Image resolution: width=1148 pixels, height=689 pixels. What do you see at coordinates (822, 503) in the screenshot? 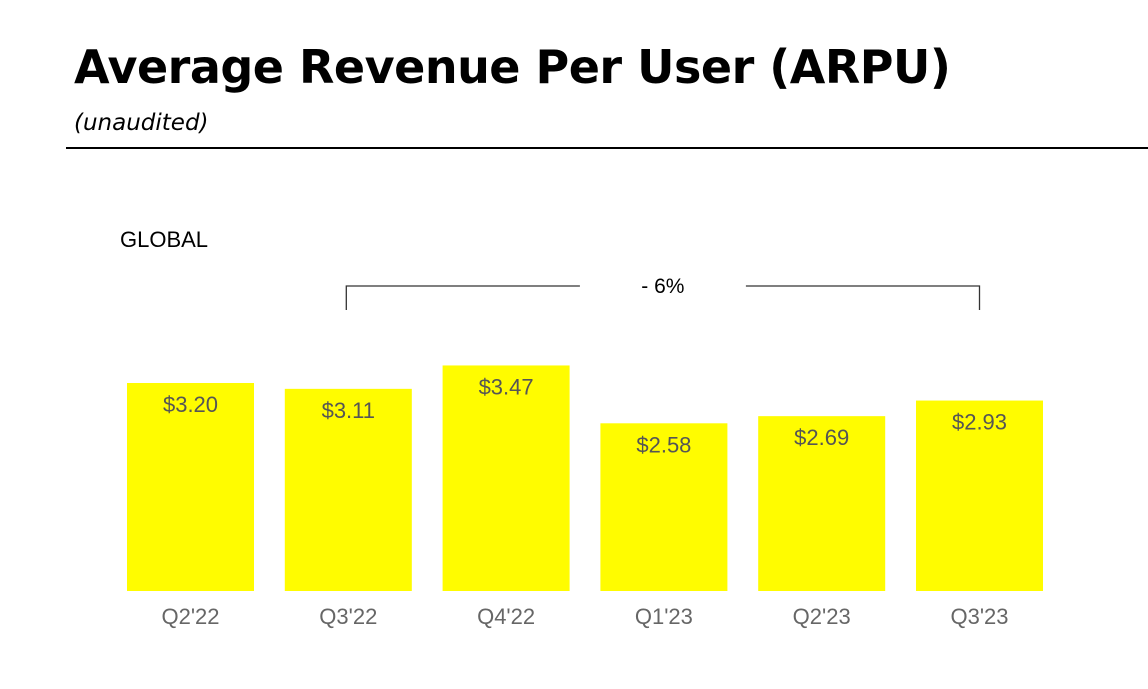
I see `bar-Q2'23` at bounding box center [822, 503].